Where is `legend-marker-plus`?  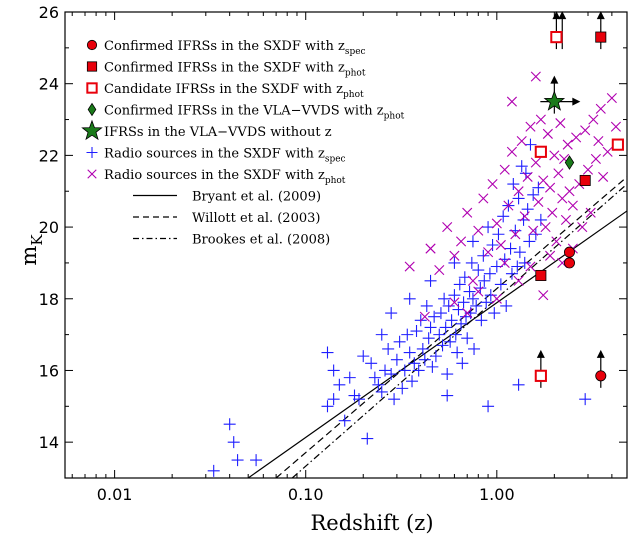 legend-marker-plus is located at coordinates (92, 152).